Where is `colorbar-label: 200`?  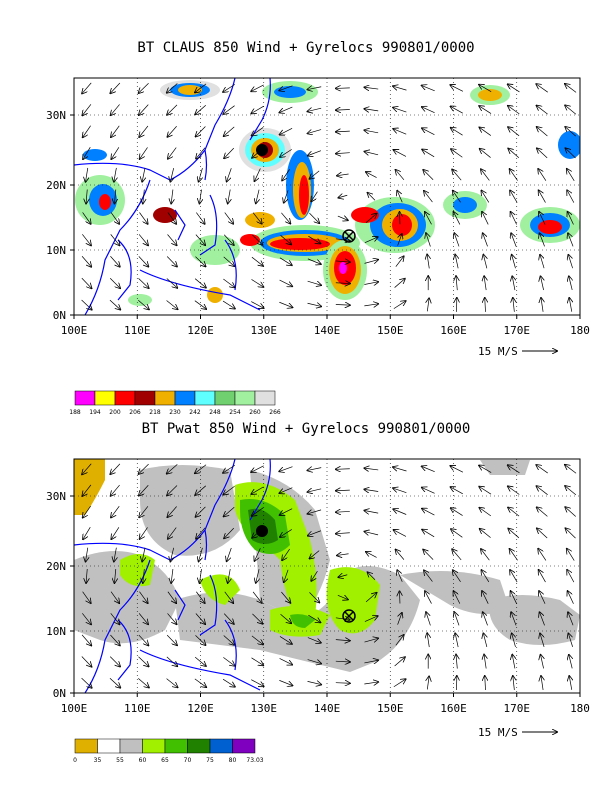
colorbar-label: 200 is located at coordinates (115, 412).